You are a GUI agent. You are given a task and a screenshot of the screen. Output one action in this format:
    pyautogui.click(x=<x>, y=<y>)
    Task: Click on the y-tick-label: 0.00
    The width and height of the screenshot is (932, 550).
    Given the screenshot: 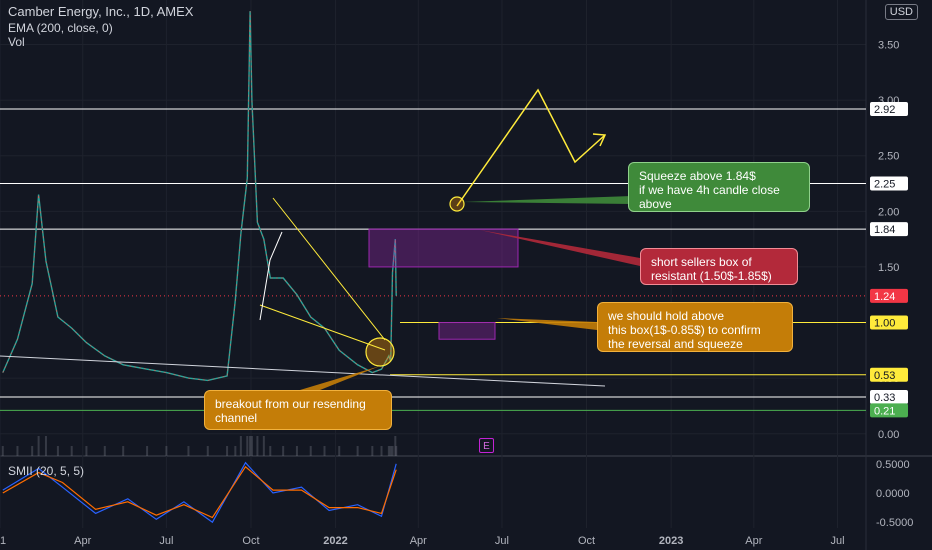 What is the action you would take?
    pyautogui.click(x=888, y=435)
    